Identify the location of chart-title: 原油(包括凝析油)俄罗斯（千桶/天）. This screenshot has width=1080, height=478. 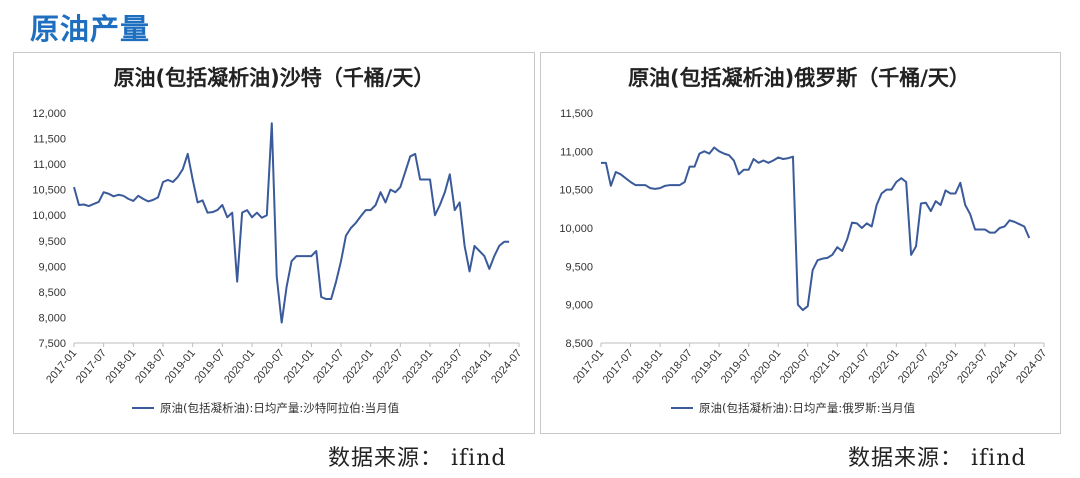
(799, 78).